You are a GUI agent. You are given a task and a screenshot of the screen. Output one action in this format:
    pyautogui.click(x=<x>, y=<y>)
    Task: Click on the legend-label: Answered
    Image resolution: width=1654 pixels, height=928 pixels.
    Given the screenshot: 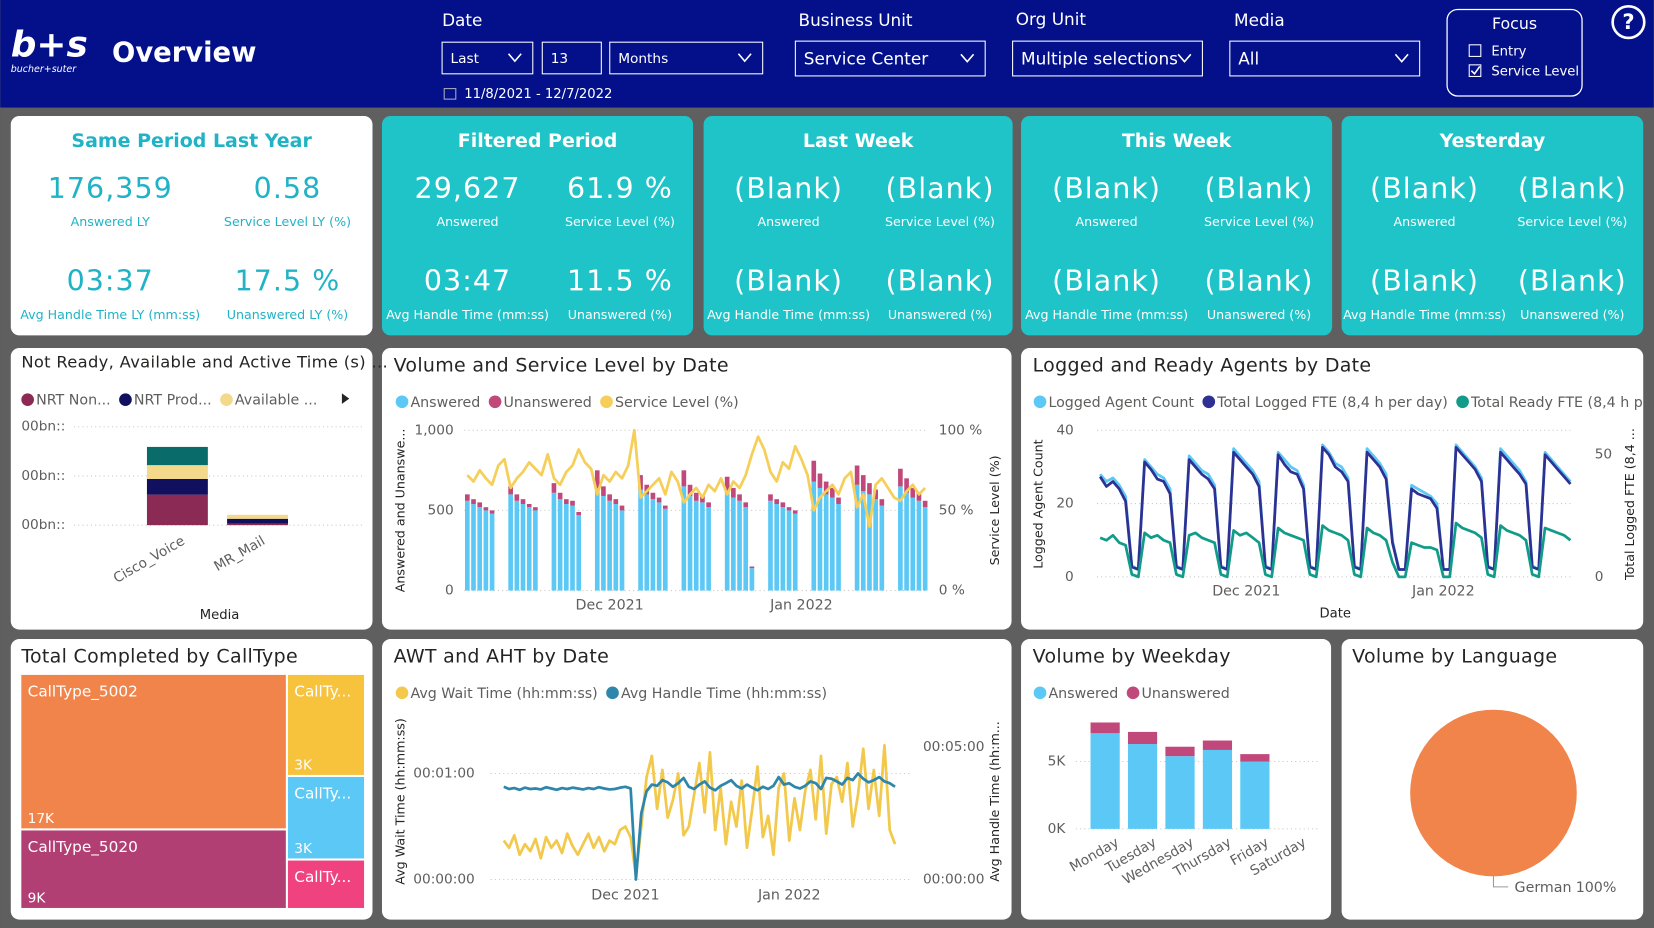 What is the action you would take?
    pyautogui.click(x=1083, y=694)
    